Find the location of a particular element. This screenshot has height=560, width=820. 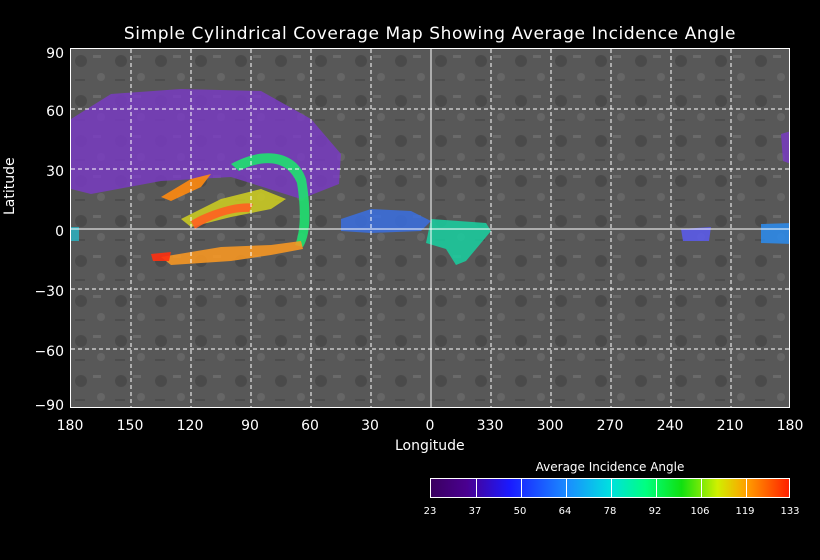

y-tick-label: 30 is located at coordinates (55, 172).